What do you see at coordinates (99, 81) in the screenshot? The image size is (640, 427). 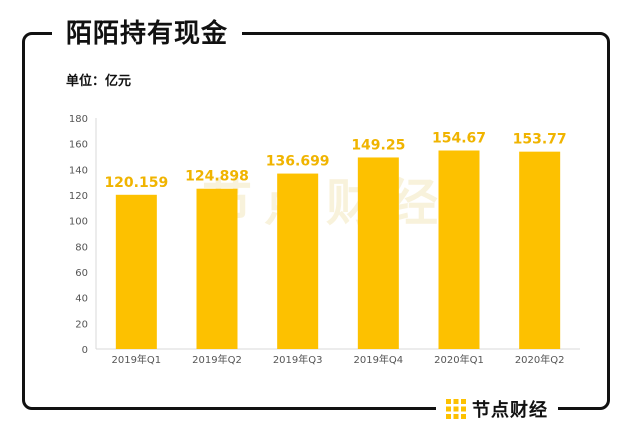 I see `unit-label: 单位：亿元` at bounding box center [99, 81].